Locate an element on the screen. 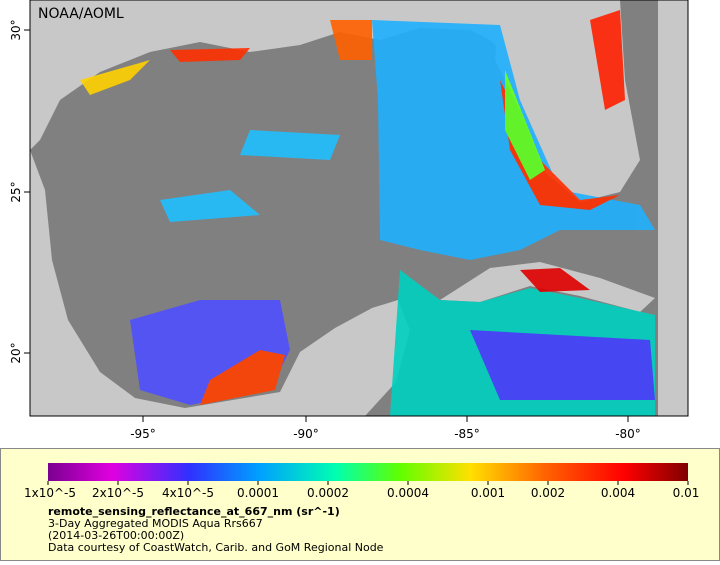  lat-tick-label: 20° is located at coordinates (16, 352).